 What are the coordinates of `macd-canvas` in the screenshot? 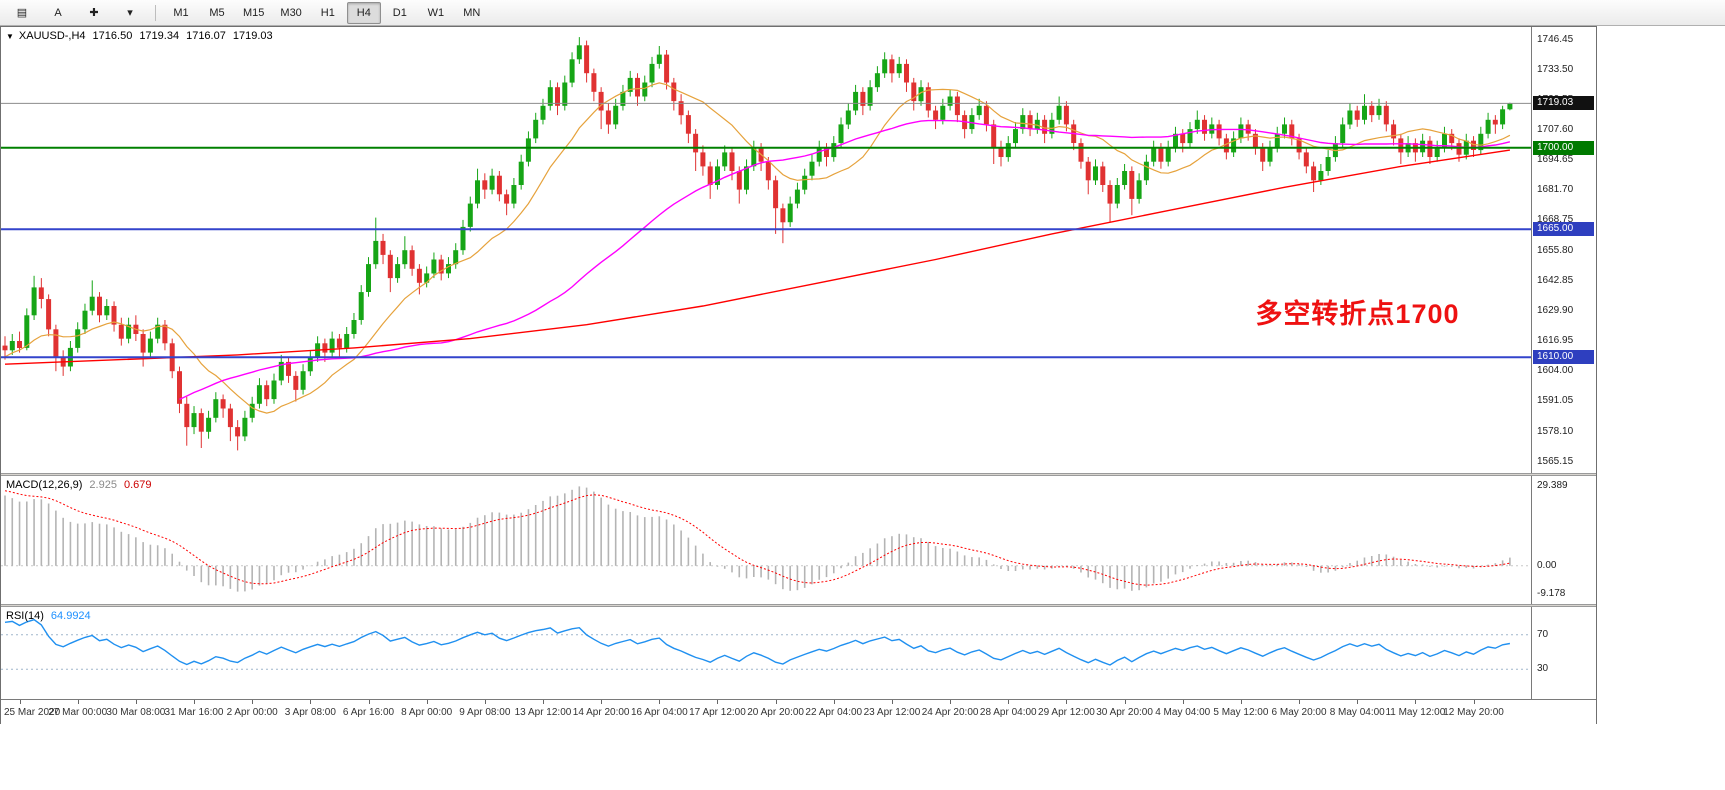 It's located at (766, 540).